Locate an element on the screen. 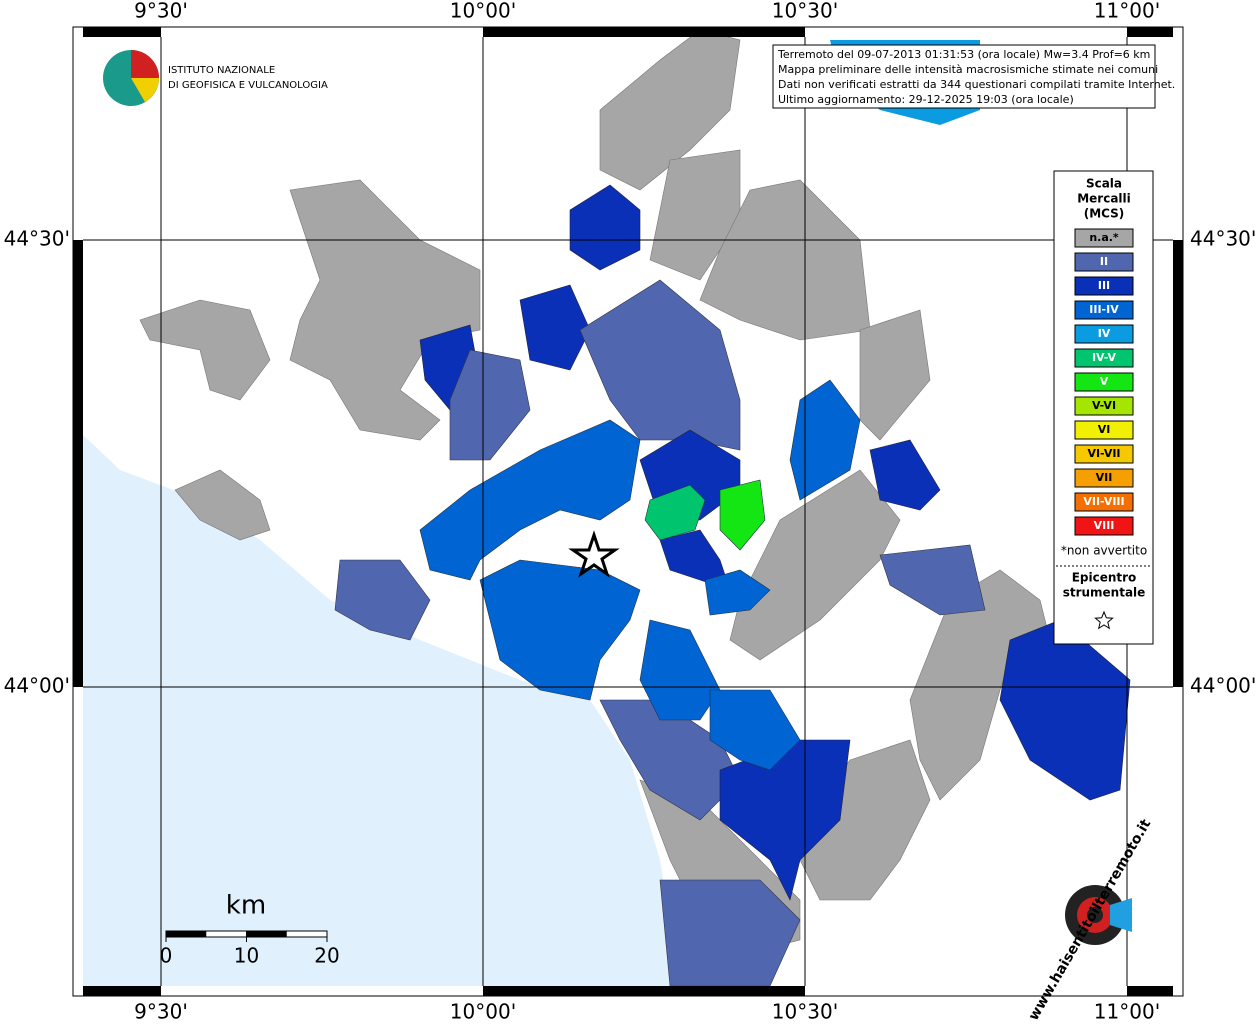  legend-label: VII is located at coordinates (1104, 477).